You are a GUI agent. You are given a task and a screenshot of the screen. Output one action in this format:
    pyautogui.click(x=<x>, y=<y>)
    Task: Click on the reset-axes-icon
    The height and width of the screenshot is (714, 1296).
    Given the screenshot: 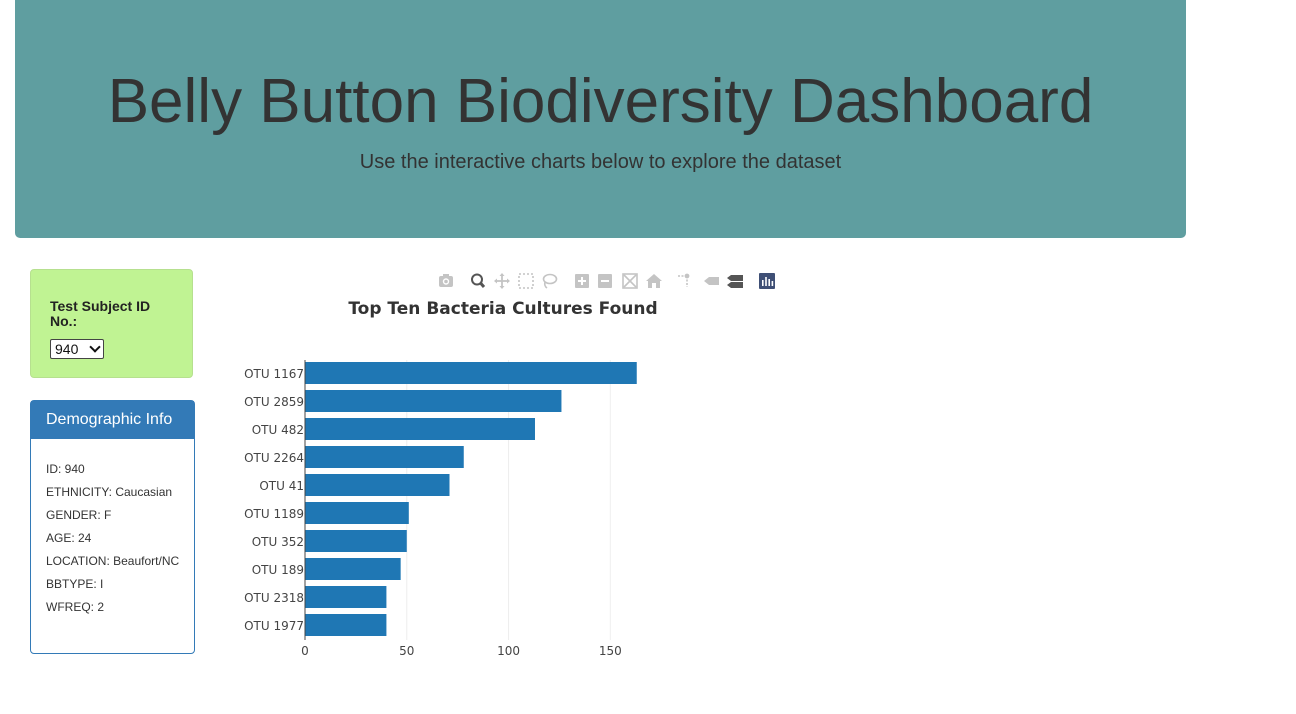 What is the action you would take?
    pyautogui.click(x=654, y=281)
    